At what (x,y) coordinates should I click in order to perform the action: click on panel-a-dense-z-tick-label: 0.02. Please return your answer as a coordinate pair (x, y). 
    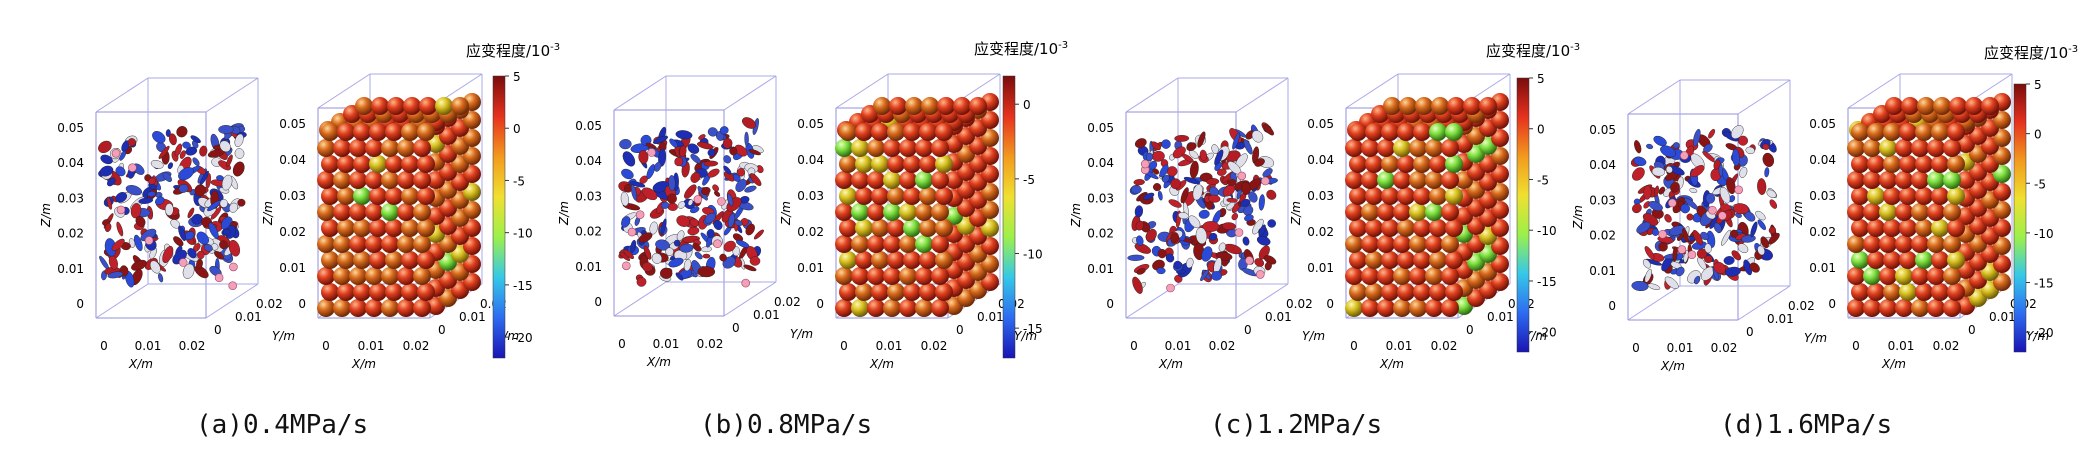
    Looking at the image, I should click on (292, 232).